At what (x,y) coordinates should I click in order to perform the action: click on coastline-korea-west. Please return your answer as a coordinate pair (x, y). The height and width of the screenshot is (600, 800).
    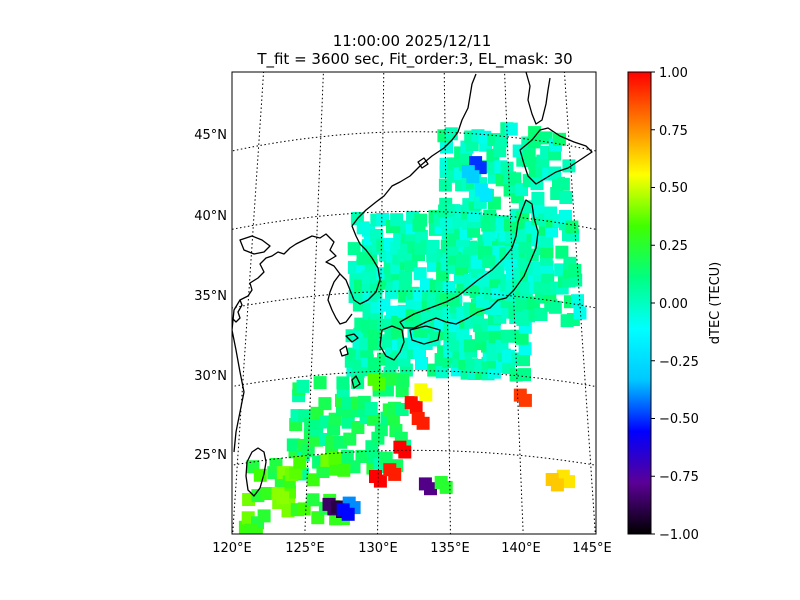
    Looking at the image, I should click on (340, 299).